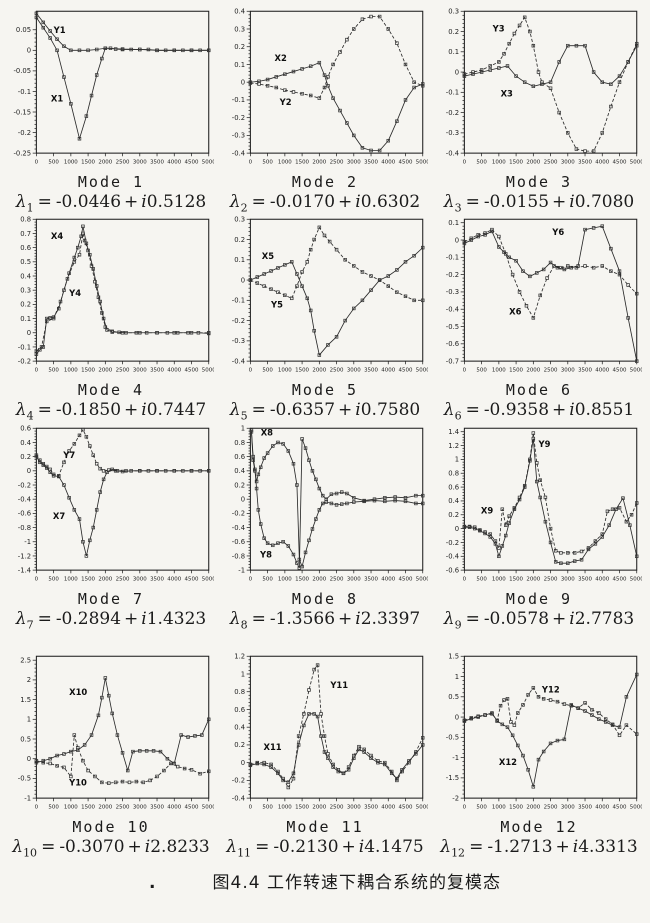 This screenshot has width=650, height=923. What do you see at coordinates (325, 182) in the screenshot?
I see `mode-title-2: Mode 2` at bounding box center [325, 182].